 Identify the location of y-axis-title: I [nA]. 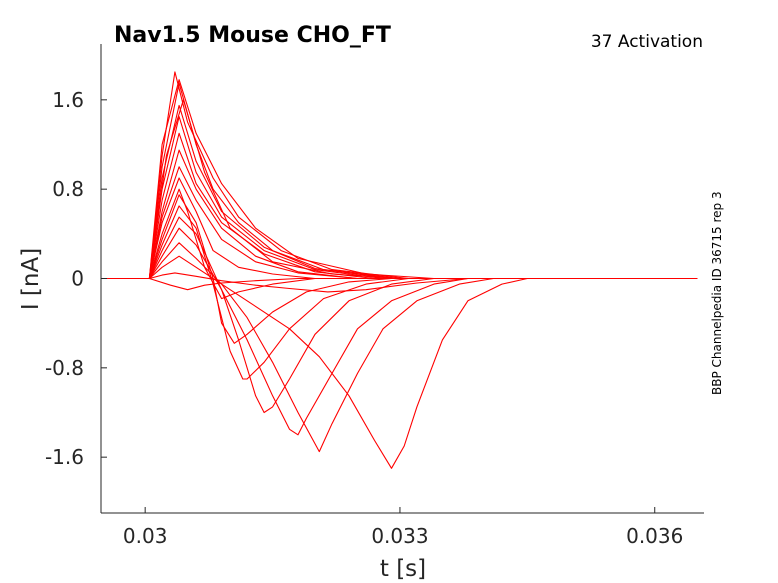
(31, 279).